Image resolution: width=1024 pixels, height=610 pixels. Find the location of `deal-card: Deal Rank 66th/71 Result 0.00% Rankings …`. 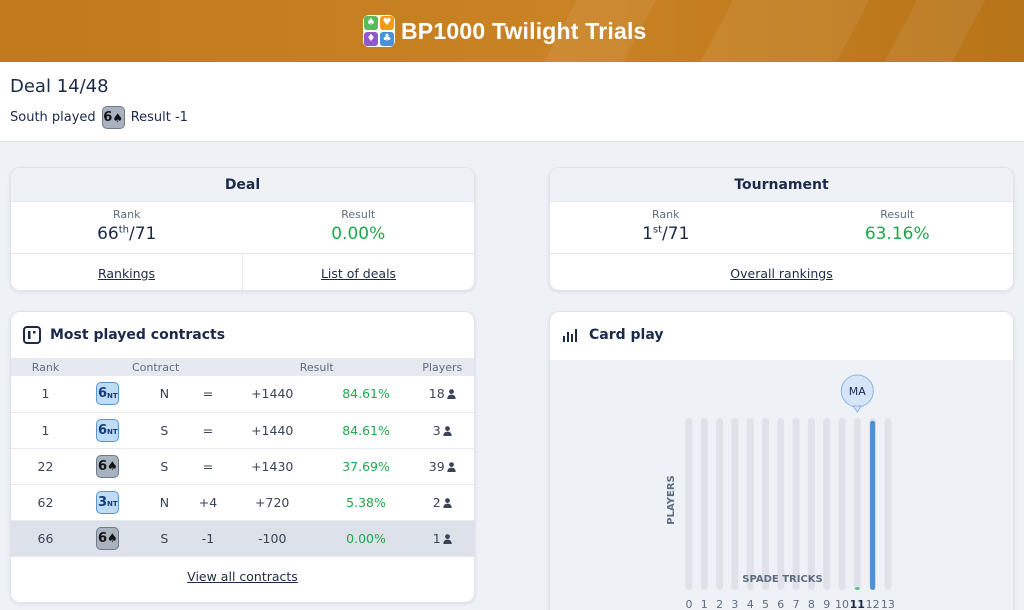

deal-card: Deal Rank 66th/71 Result 0.00% Rankings … is located at coordinates (242, 229).